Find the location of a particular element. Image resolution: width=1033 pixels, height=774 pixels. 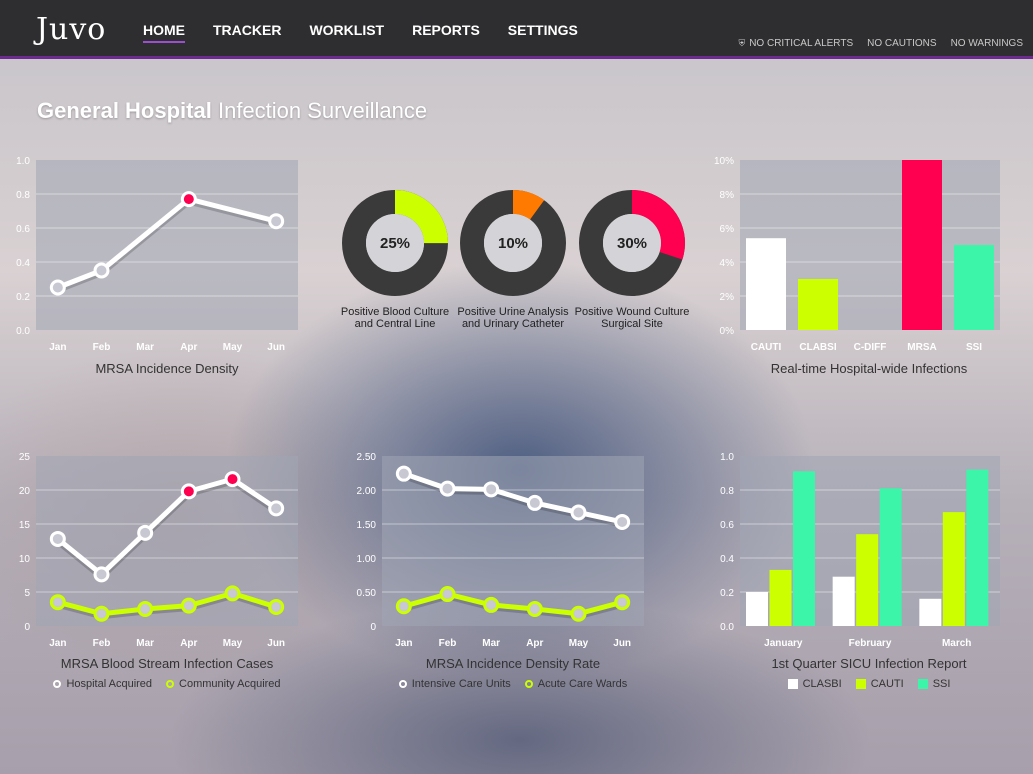

y-tick-label: 8% is located at coordinates (727, 195).